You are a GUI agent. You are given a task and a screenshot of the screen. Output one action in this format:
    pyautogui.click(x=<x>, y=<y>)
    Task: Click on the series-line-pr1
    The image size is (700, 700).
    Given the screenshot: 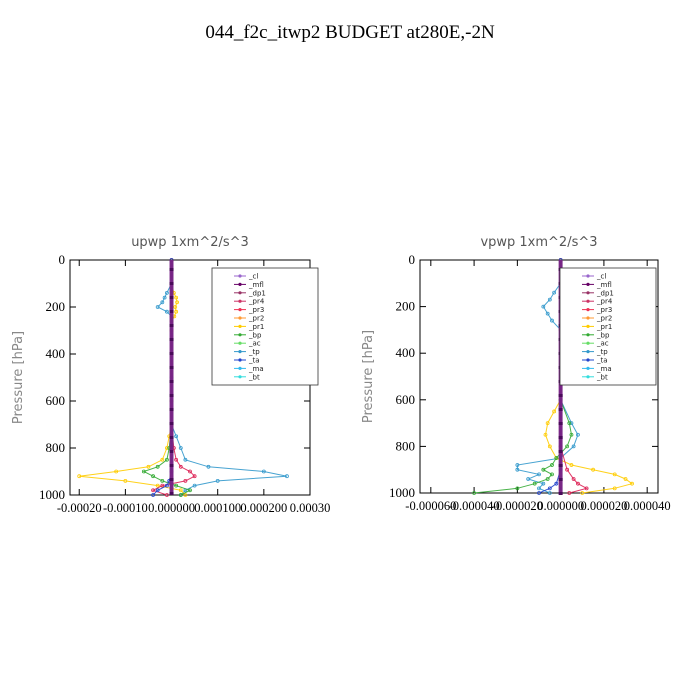 What is the action you would take?
    pyautogui.click(x=132, y=378)
    